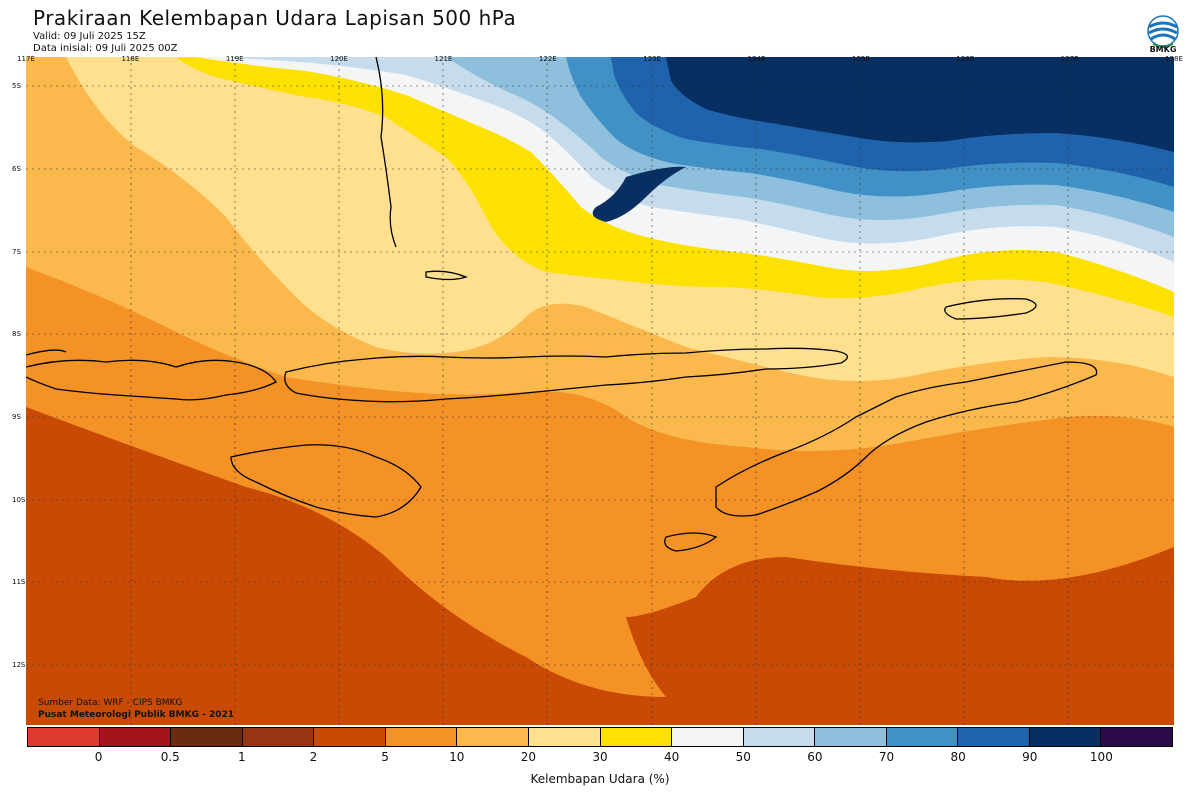 This screenshot has height=800, width=1200. What do you see at coordinates (19, 665) in the screenshot?
I see `lat-label: 12S` at bounding box center [19, 665].